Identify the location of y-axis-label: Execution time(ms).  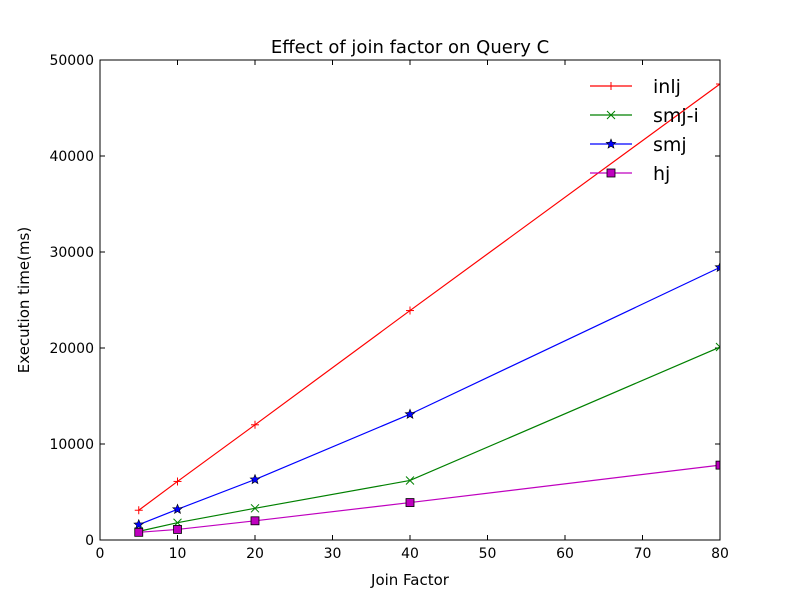
(24, 300).